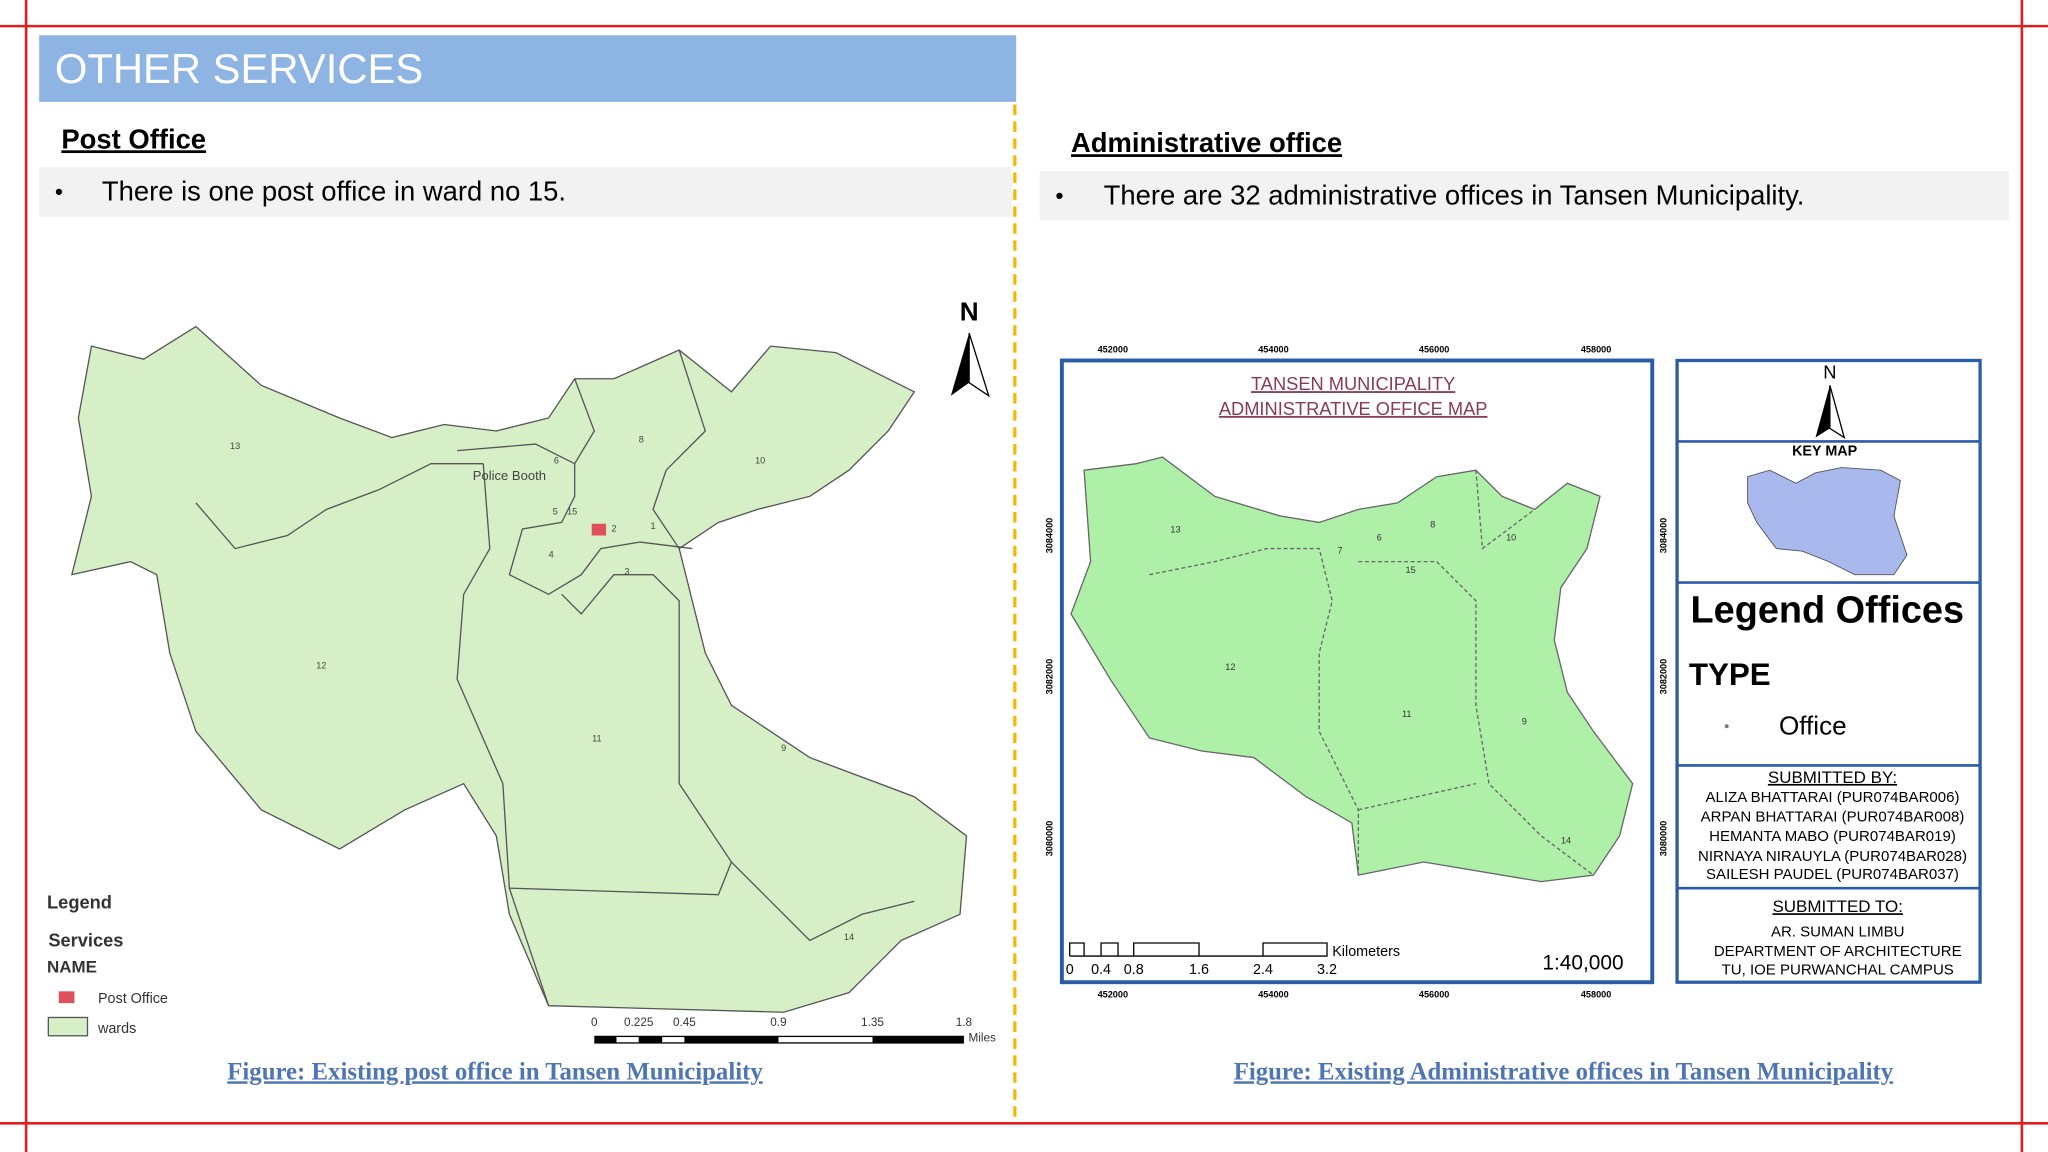 The image size is (2048, 1152). What do you see at coordinates (551, 555) in the screenshot?
I see `ward-label: 4` at bounding box center [551, 555].